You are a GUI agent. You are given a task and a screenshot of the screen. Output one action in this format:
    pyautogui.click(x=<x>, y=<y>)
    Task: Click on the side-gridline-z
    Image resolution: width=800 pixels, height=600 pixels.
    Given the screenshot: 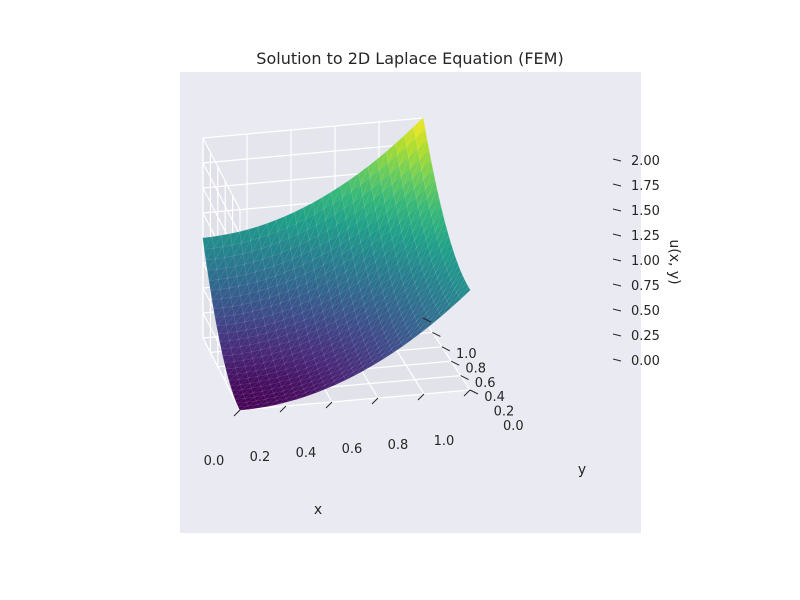 What is the action you would take?
    pyautogui.click(x=221, y=174)
    